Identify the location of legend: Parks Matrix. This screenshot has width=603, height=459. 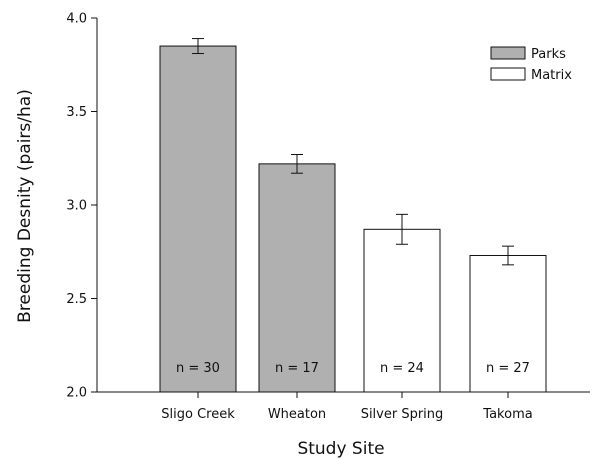
(531, 64).